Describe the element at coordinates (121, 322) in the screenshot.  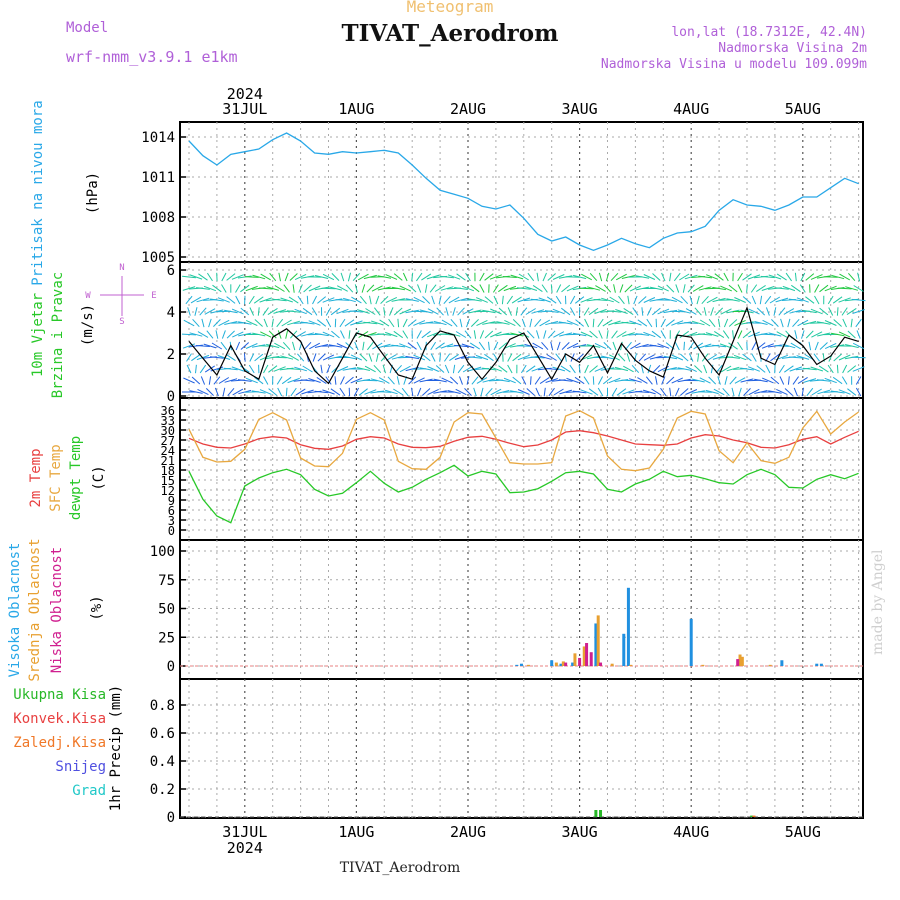
I see `compass-south: S` at that location.